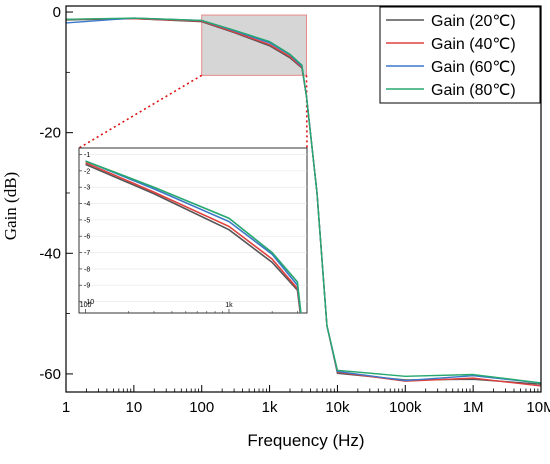 This screenshot has height=464, width=550. Describe the element at coordinates (473, 67) in the screenshot. I see `legend-label-3: Gain (60℃)` at that location.